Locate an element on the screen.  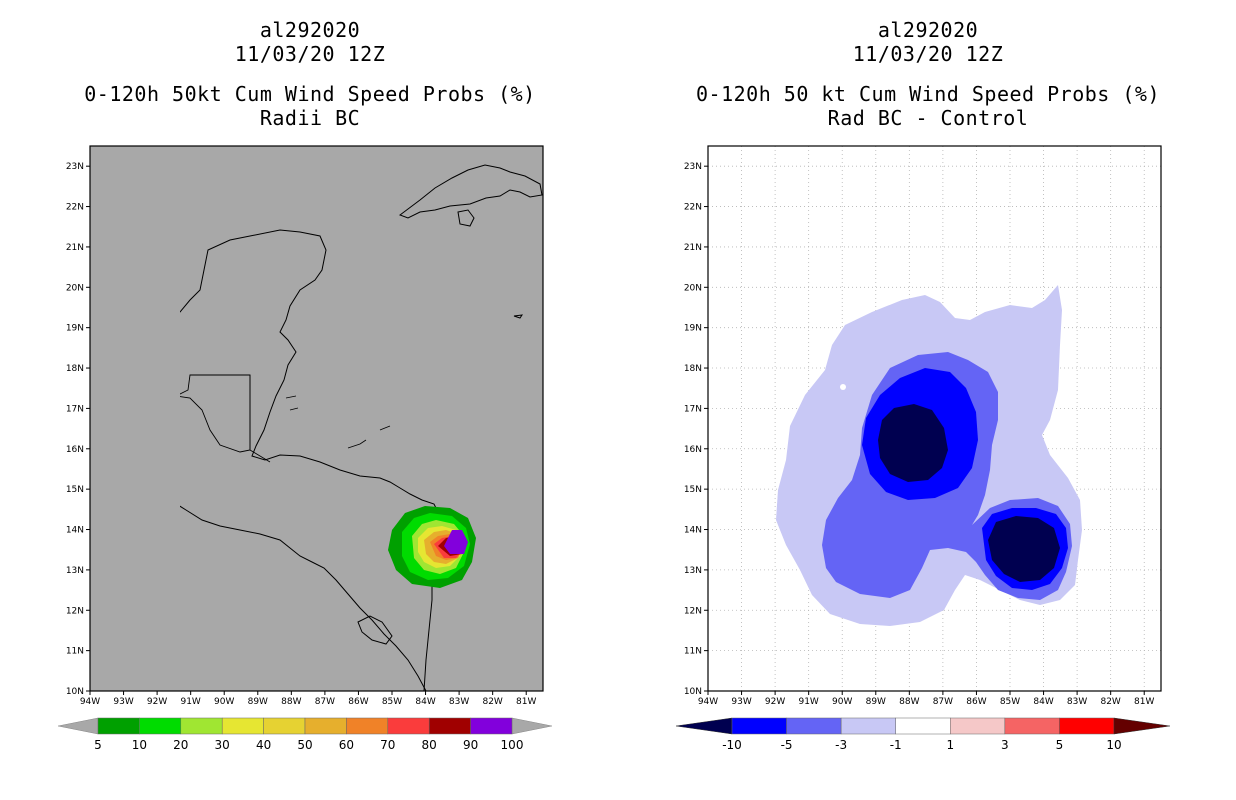
left-lon-label: 82W is located at coordinates (492, 702).